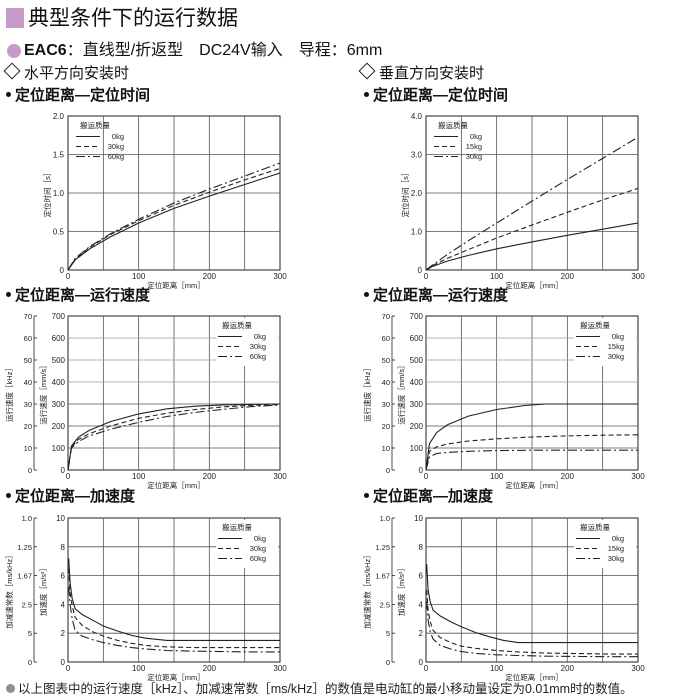 The width and height of the screenshot is (700, 700). I want to click on section-speed-right-label: 定位距离—运行速度, so click(441, 295).